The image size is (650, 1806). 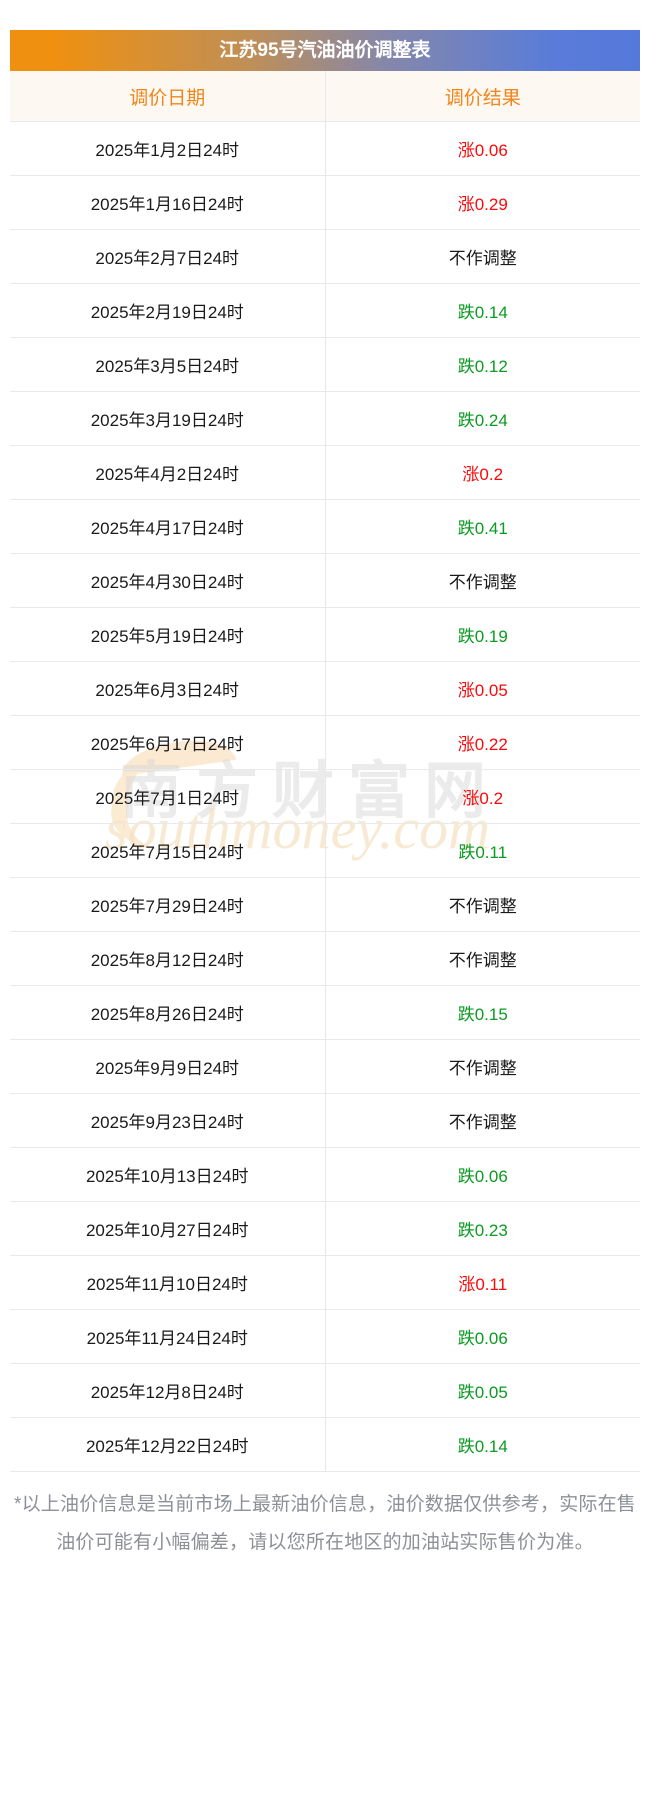 I want to click on table-row: 2025年7月1日24时 涨0.2, so click(x=325, y=796).